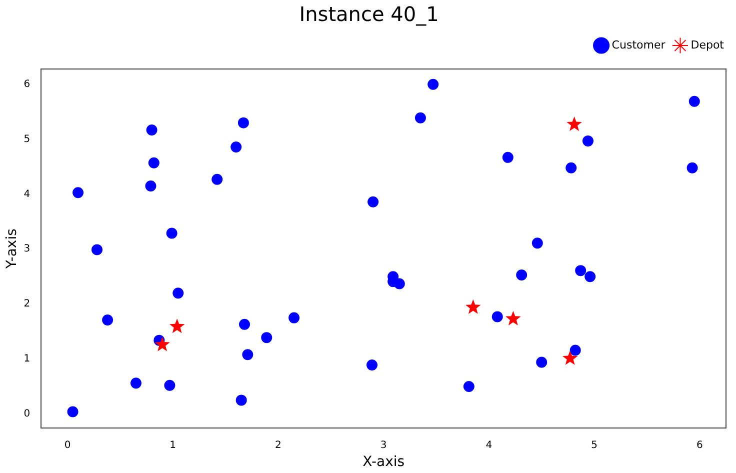  I want to click on legend-label: Depot, so click(707, 45).